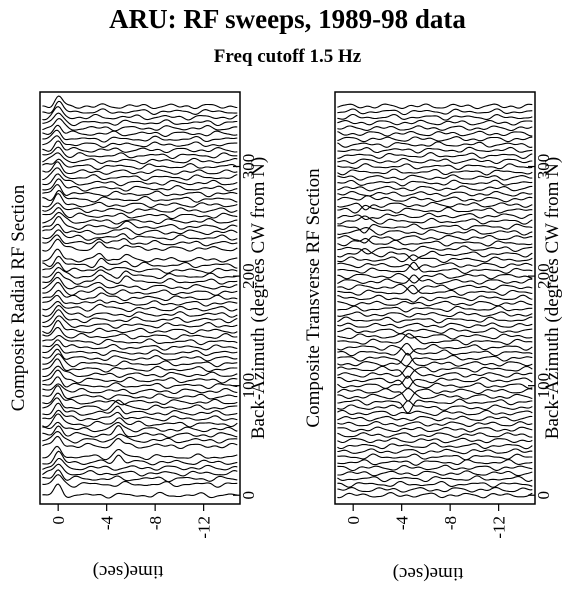  I want to click on transverse-y-tick-label: 200, so click(543, 276).